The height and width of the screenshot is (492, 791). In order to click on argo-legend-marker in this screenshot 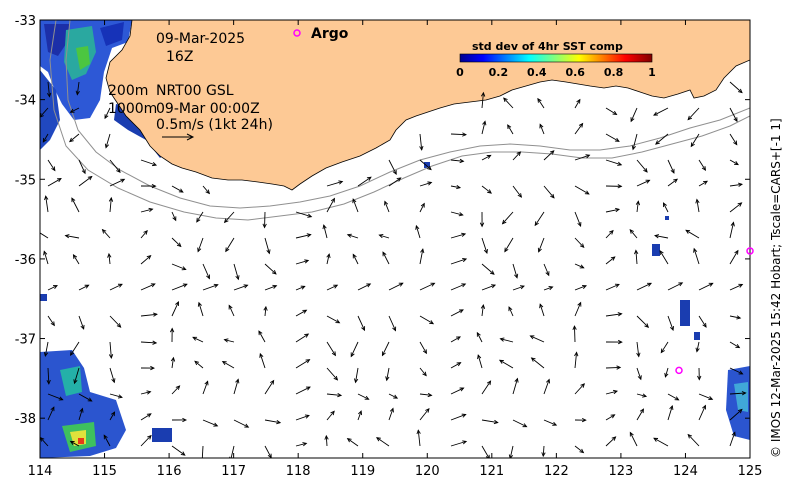, I will do `click(297, 33)`.